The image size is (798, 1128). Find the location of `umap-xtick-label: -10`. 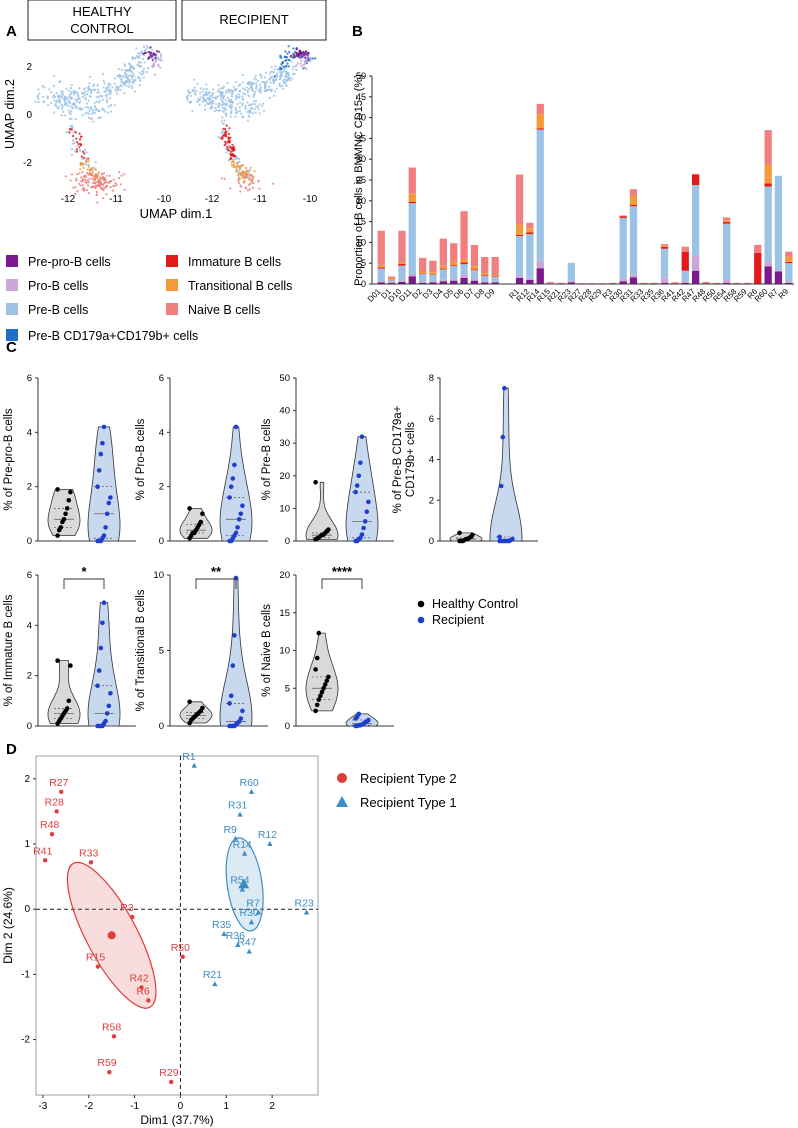

umap-xtick-label: -10 is located at coordinates (164, 199).